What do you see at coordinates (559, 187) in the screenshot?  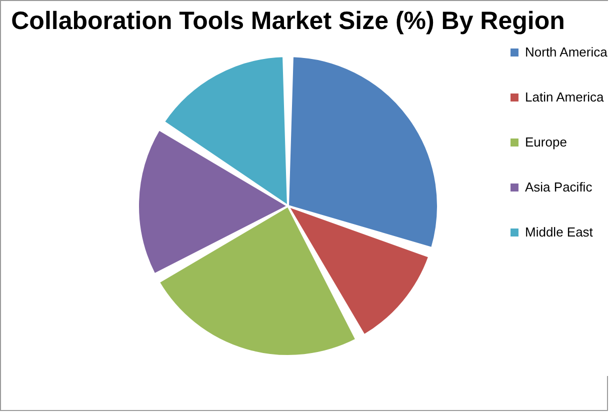 I see `legend-label: Asia Pacific` at bounding box center [559, 187].